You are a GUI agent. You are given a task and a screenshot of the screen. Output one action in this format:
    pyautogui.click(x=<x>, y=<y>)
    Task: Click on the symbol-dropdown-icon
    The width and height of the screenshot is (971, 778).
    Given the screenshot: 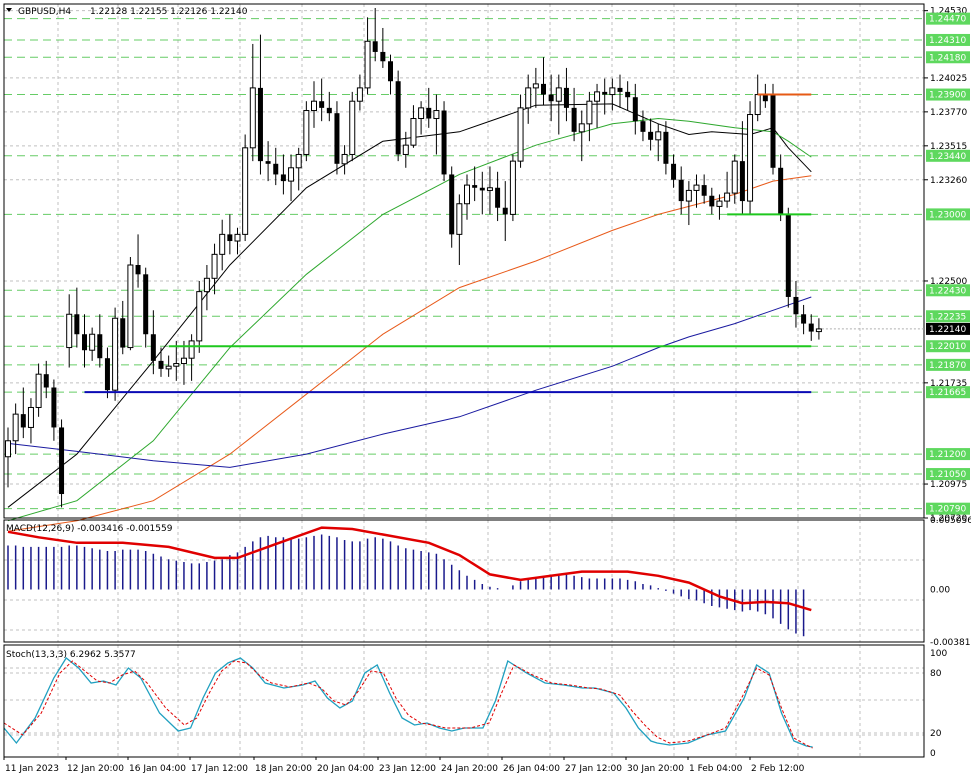 What is the action you would take?
    pyautogui.click(x=9, y=10)
    